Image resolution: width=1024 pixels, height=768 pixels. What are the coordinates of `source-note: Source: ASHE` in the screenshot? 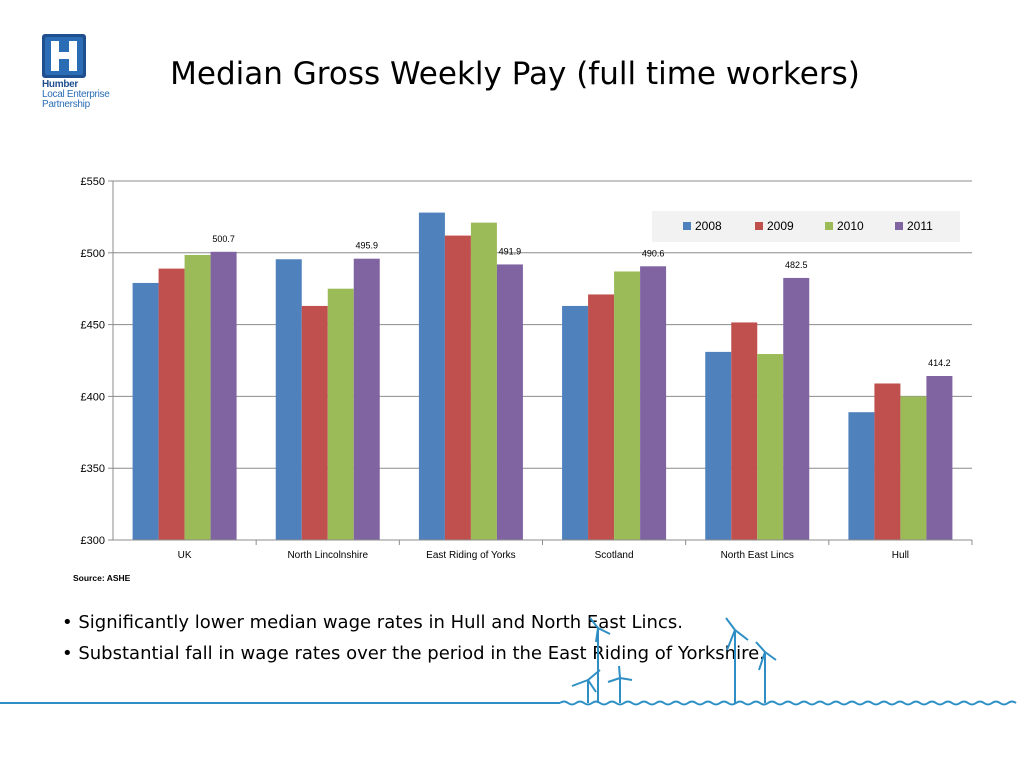 It's located at (102, 578).